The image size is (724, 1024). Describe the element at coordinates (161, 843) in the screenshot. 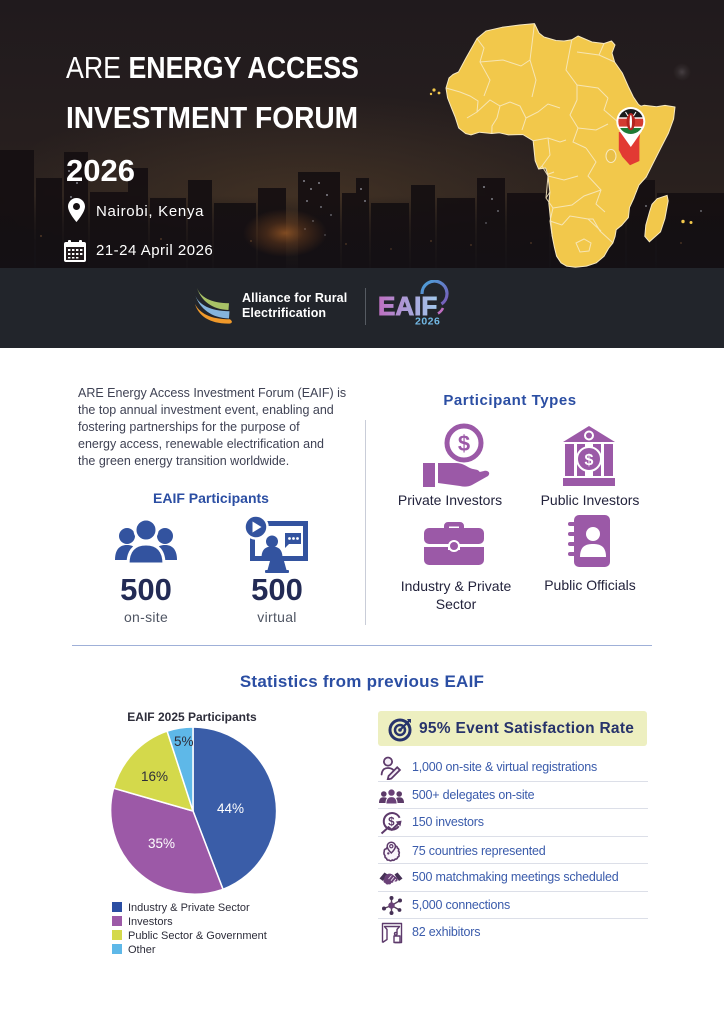

I see `svg-text: 35%` at that location.